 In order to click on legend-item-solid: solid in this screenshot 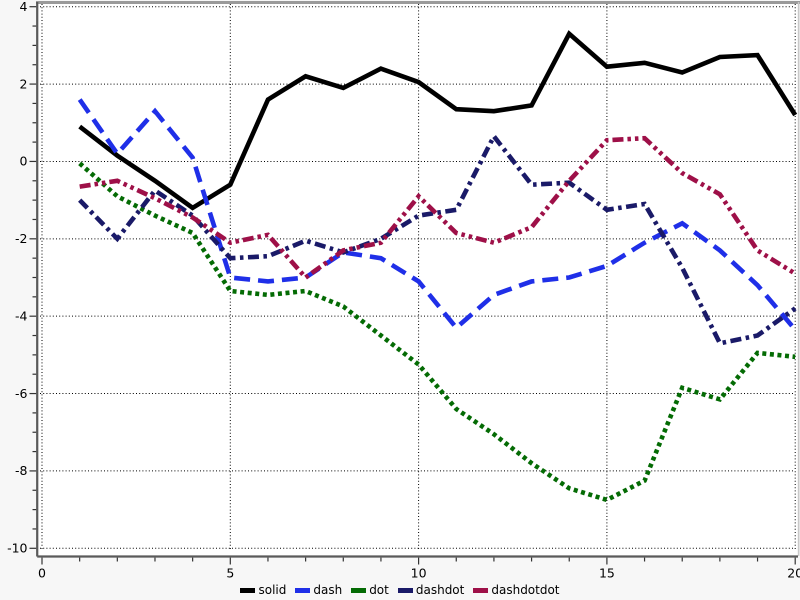, I will do `click(263, 590)`.